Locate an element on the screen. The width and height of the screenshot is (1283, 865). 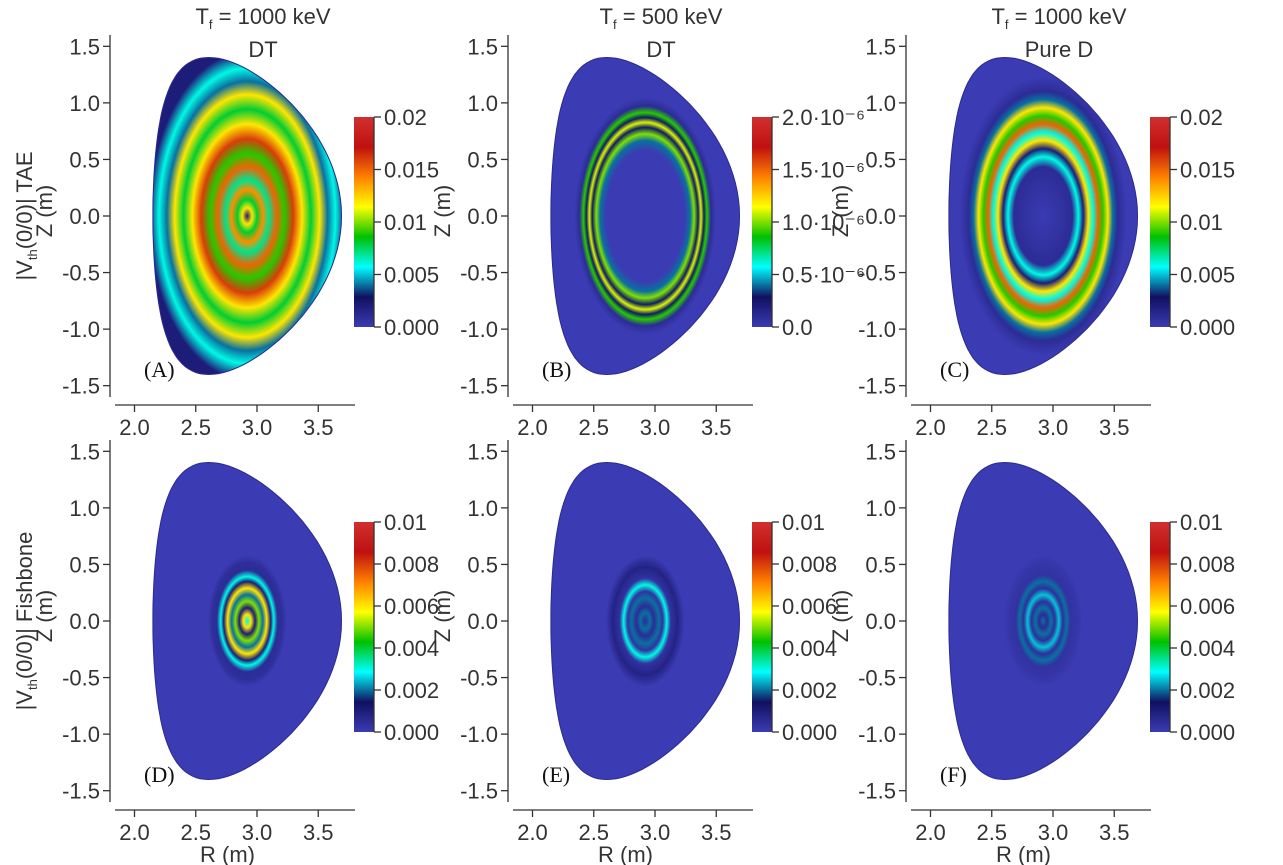
colorbar-D is located at coordinates (364, 627).